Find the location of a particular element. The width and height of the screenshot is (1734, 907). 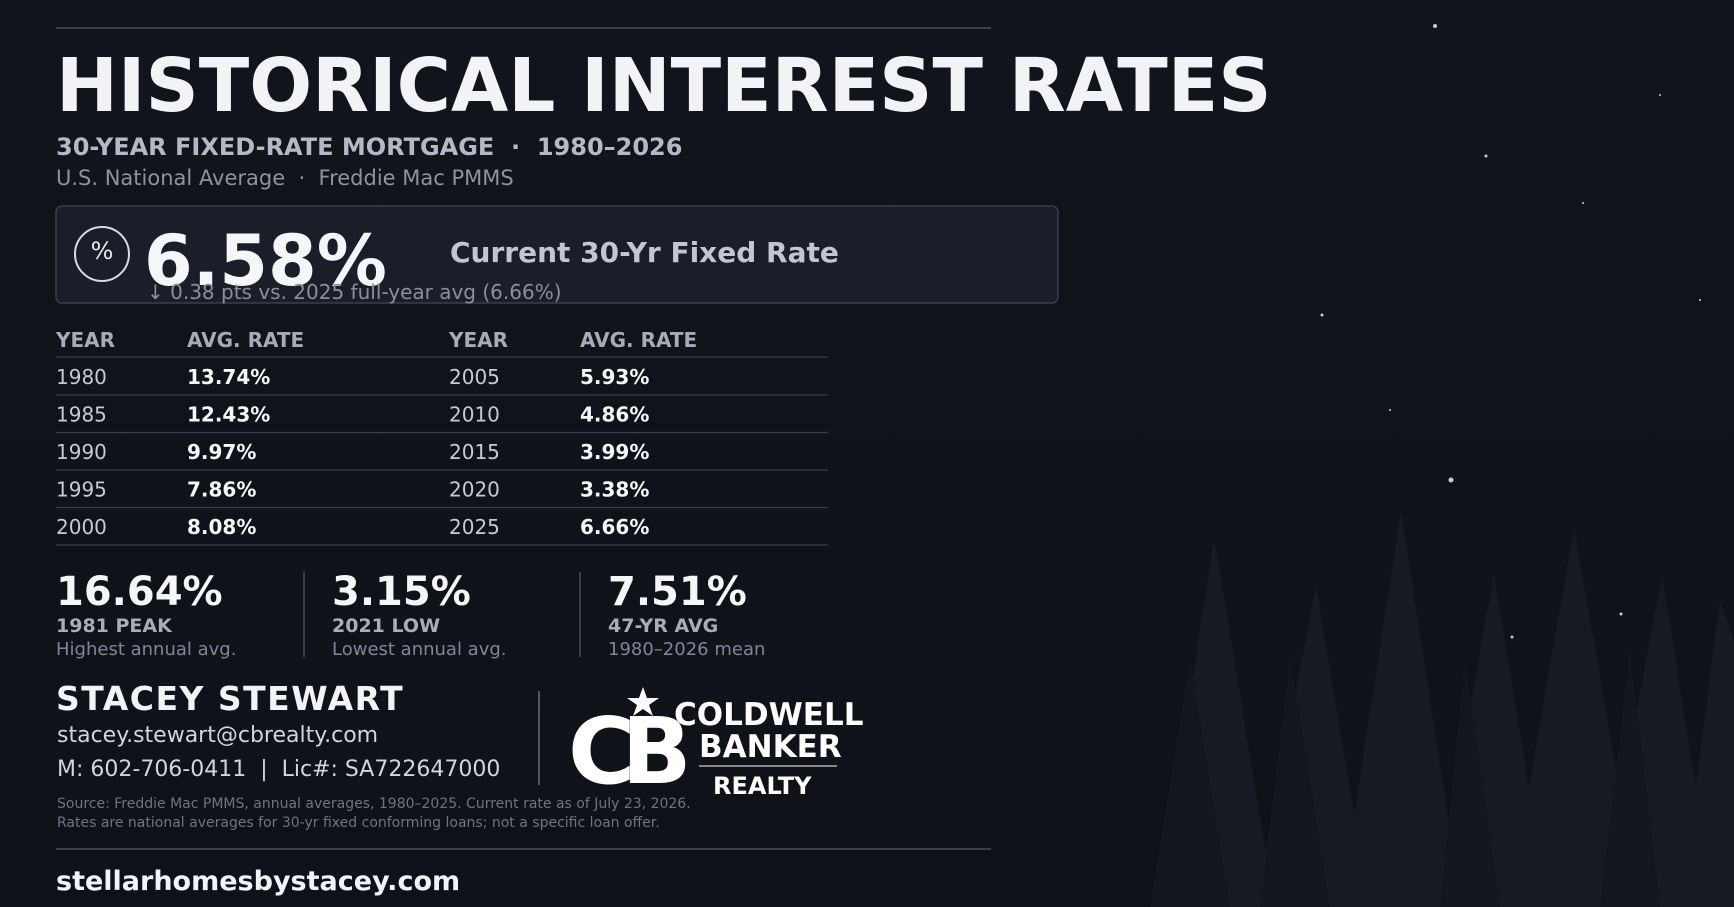

rate-cell: 9.97% is located at coordinates (221, 452).